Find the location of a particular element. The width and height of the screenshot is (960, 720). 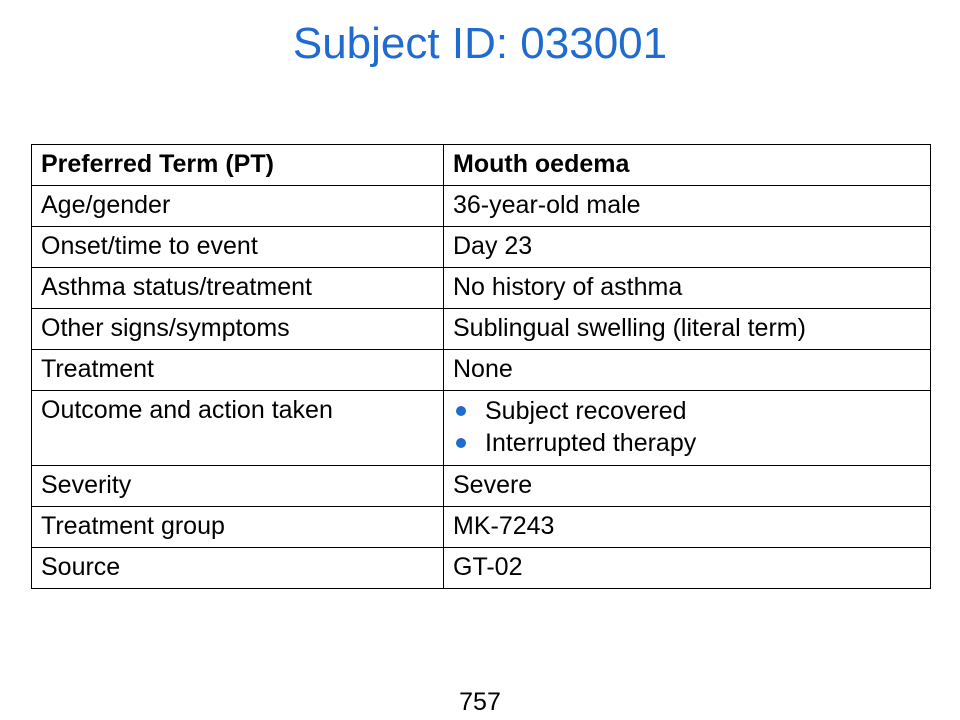

page-number: 757 is located at coordinates (480, 702).